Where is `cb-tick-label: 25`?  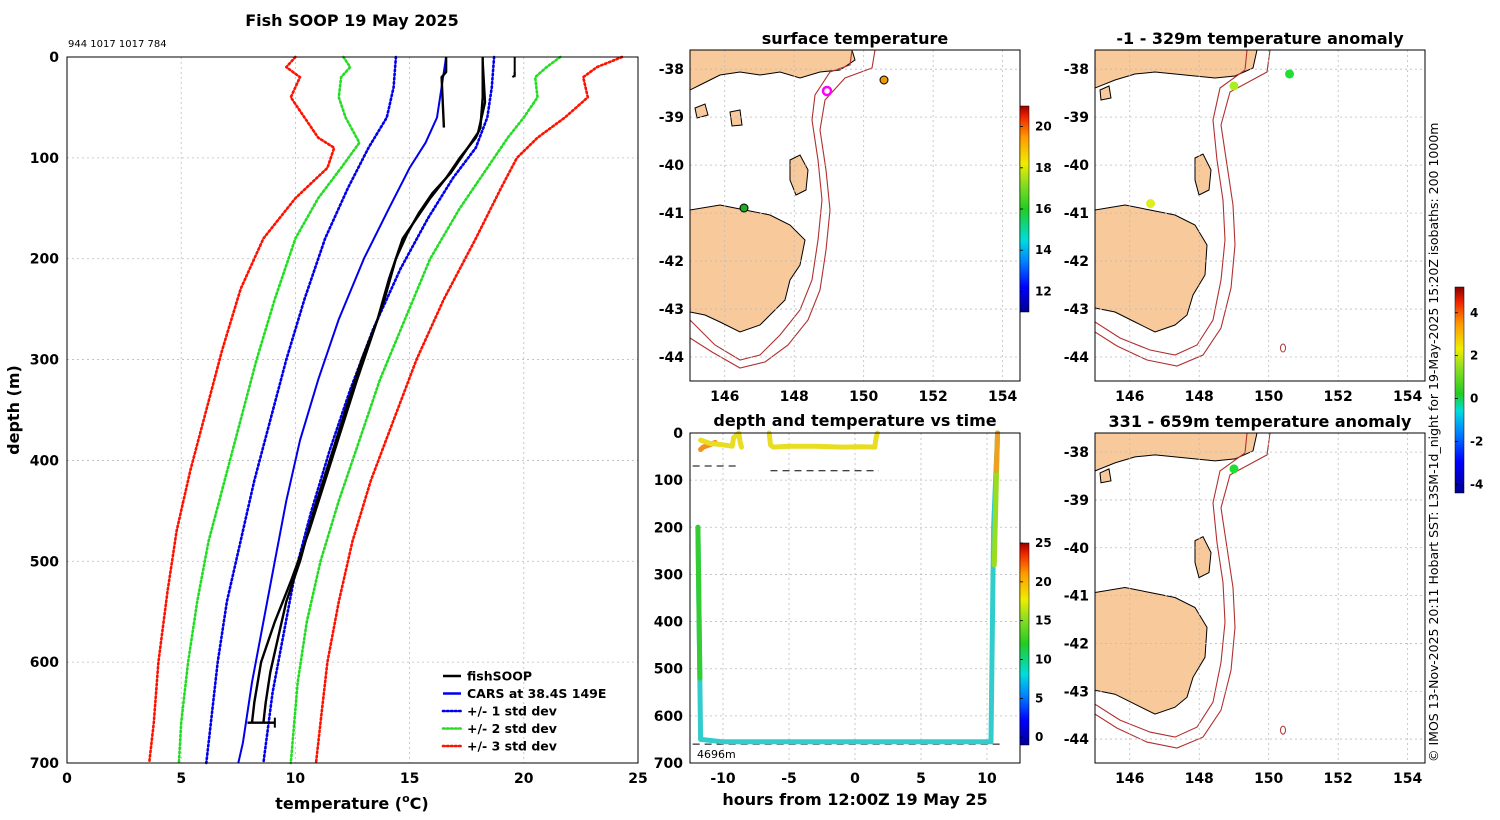 cb-tick-label: 25 is located at coordinates (1043, 543).